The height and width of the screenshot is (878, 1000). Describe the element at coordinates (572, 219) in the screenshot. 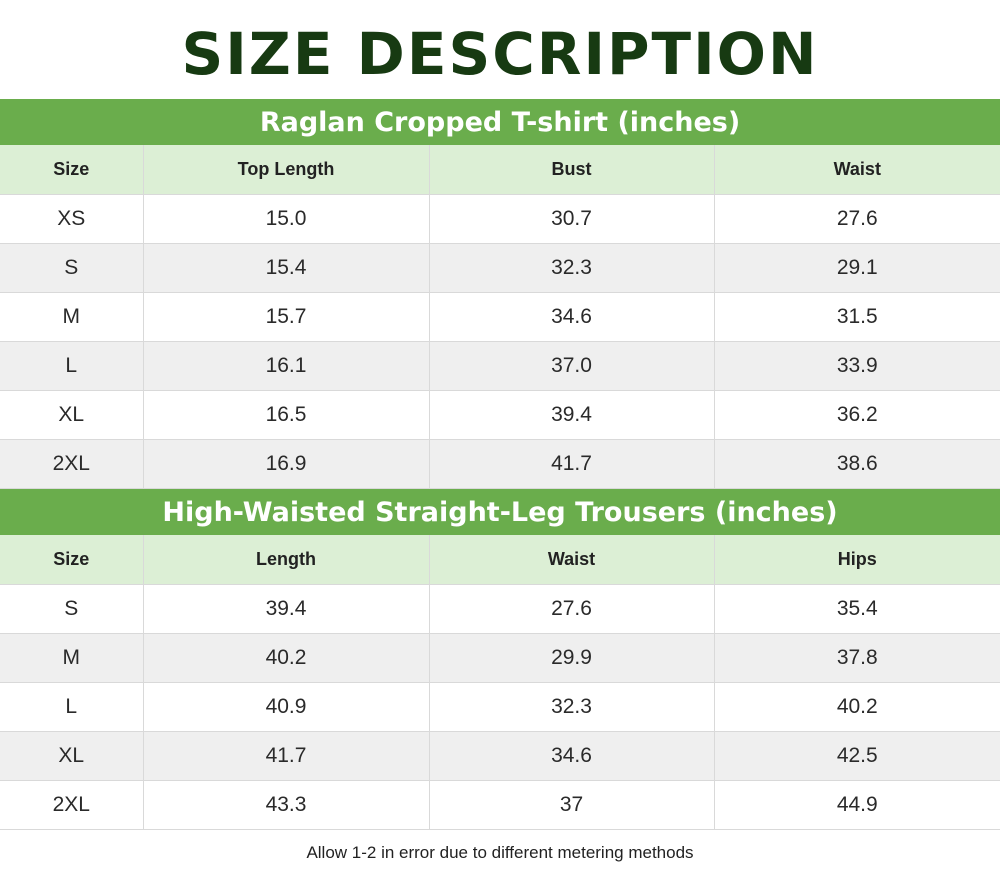

I see `measurement-cell: 30.7` at that location.